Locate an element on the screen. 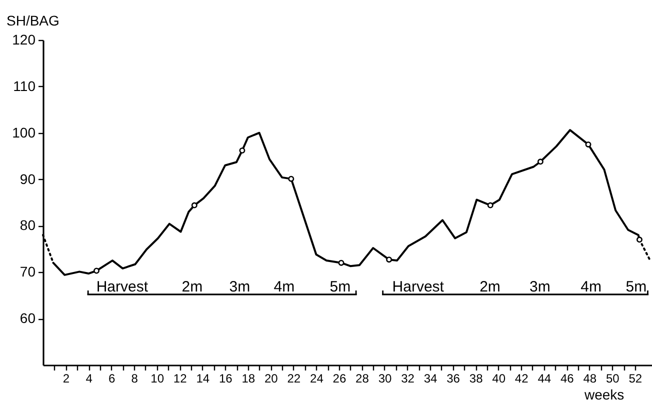 The image size is (652, 403). x-tick-label: 12 is located at coordinates (180, 379).